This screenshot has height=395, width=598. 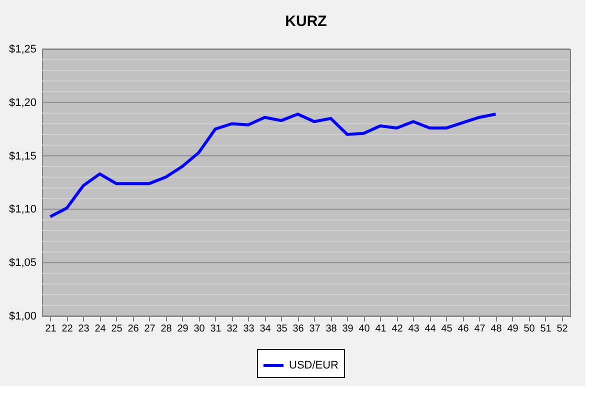 What do you see at coordinates (100, 329) in the screenshot?
I see `x-tick-label: 24` at bounding box center [100, 329].